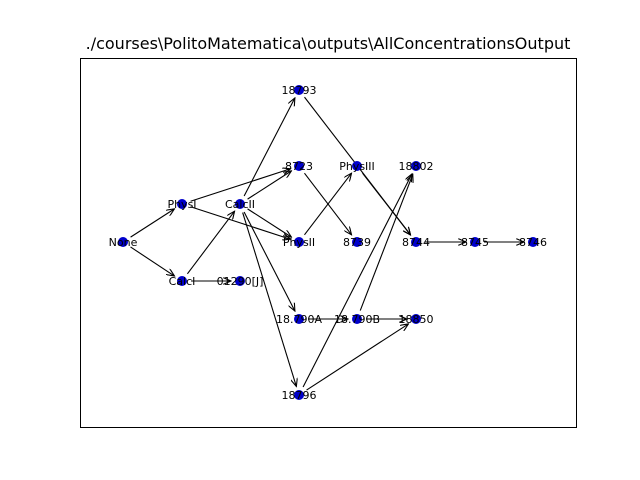 This screenshot has height=480, width=640. I want to click on node-physiii, so click(357, 166).